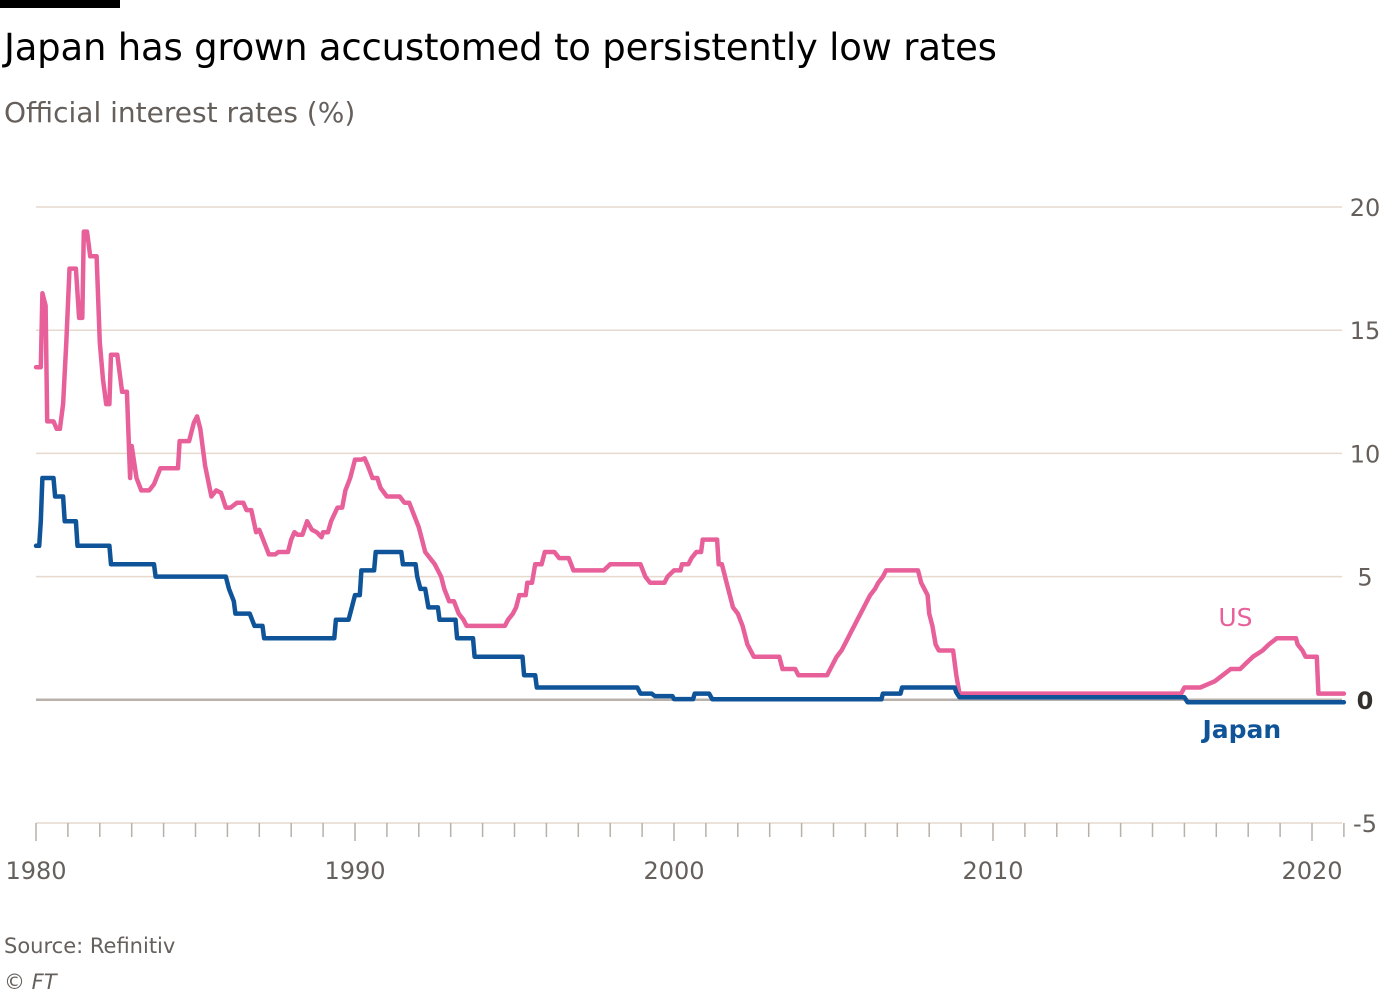 This screenshot has height=1000, width=1400. I want to click on y-tick-label: 5, so click(1364, 578).